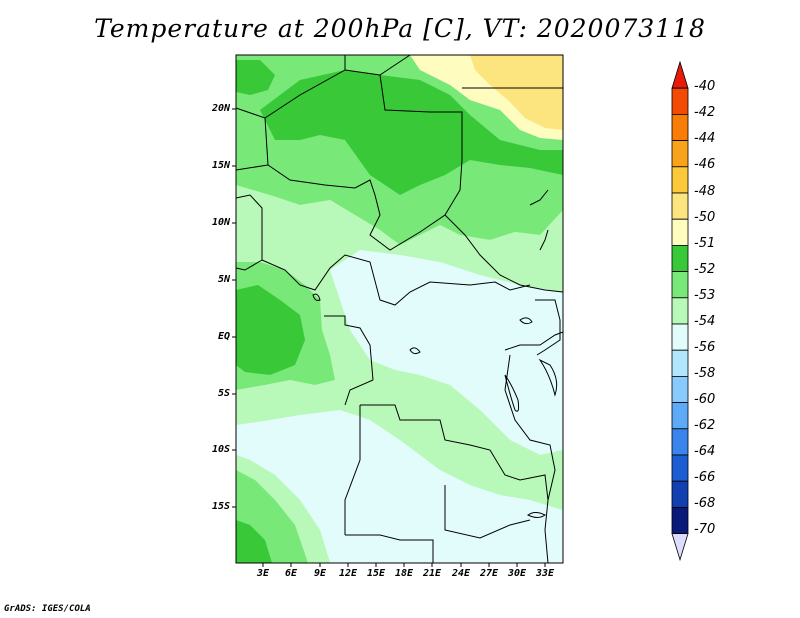 This screenshot has height=618, width=800. Describe the element at coordinates (705, 321) in the screenshot. I see `colorbar-label: -54` at that location.